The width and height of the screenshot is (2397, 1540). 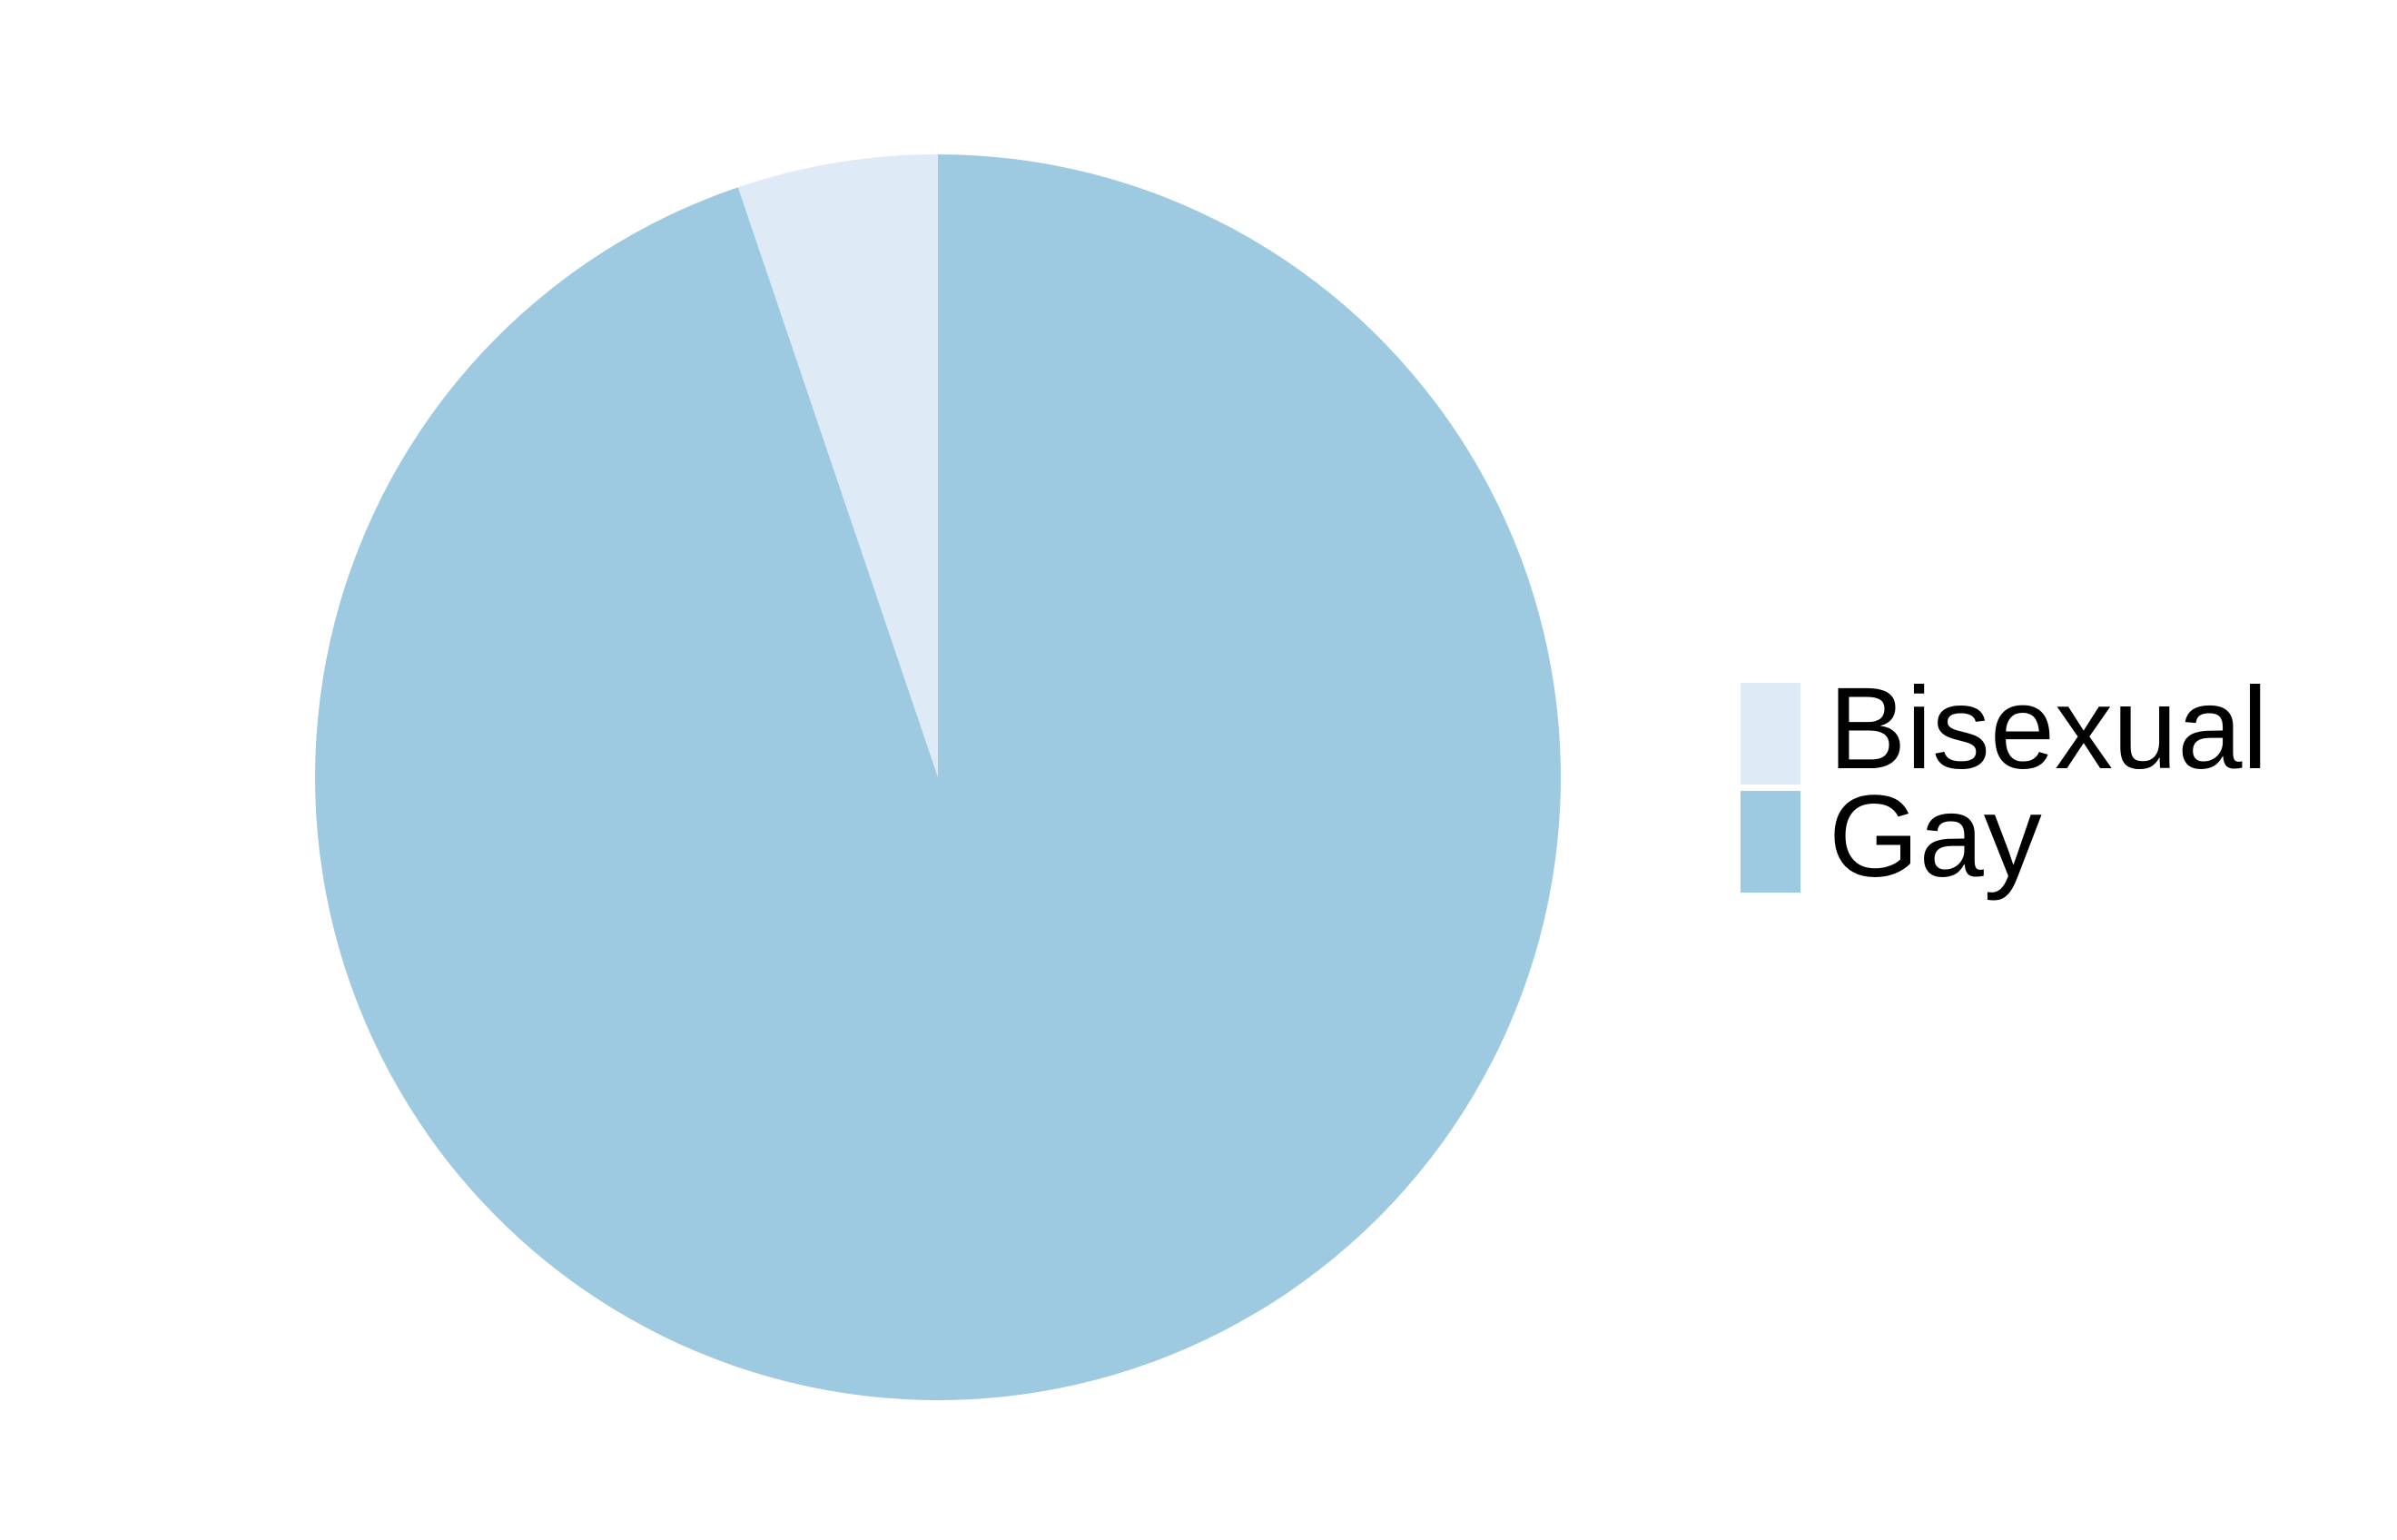 What do you see at coordinates (2049, 729) in the screenshot?
I see `legend-label: Bisexual` at bounding box center [2049, 729].